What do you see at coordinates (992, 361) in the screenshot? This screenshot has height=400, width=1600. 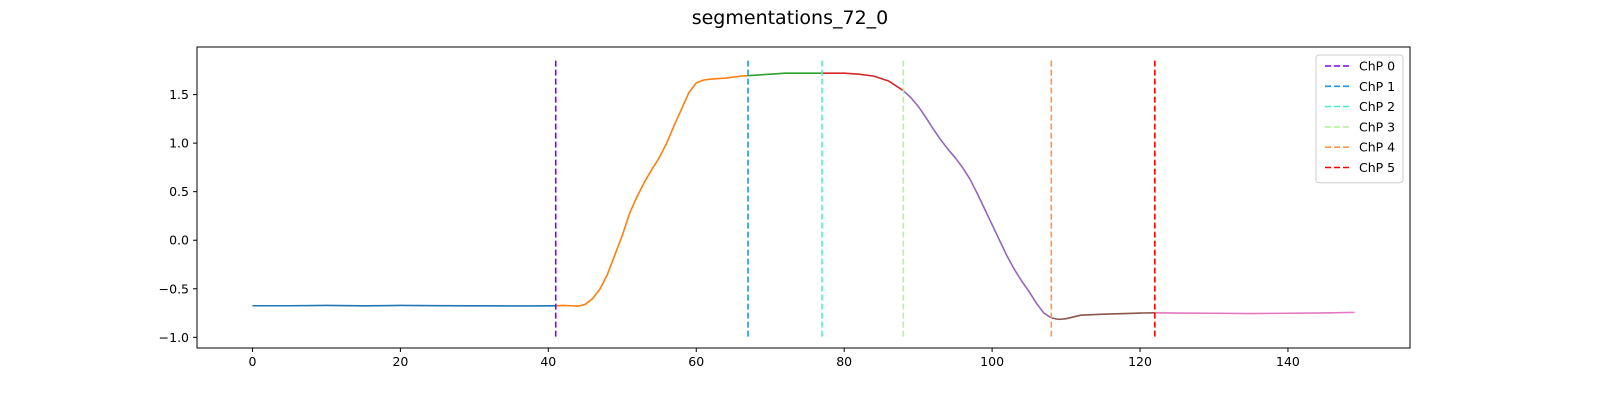 I see `x-tick-label: 100` at bounding box center [992, 361].